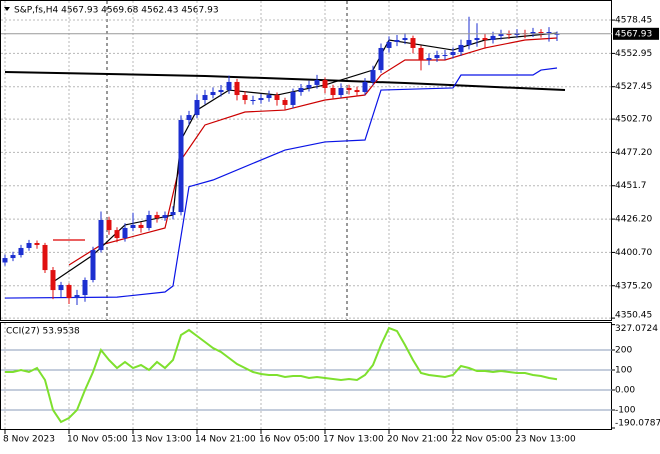 This screenshot has height=454, width=660. I want to click on y-tick-label: 4552.95, so click(633, 54).